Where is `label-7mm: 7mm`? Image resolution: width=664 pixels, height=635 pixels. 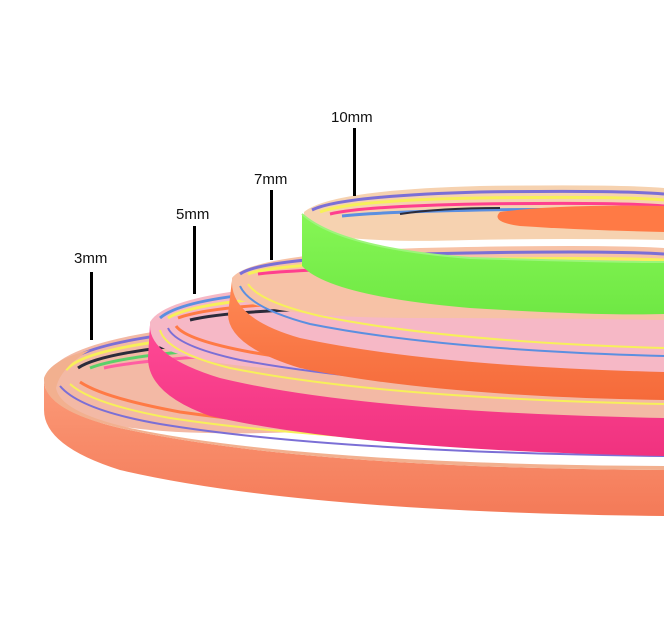
label-7mm: 7mm is located at coordinates (271, 179).